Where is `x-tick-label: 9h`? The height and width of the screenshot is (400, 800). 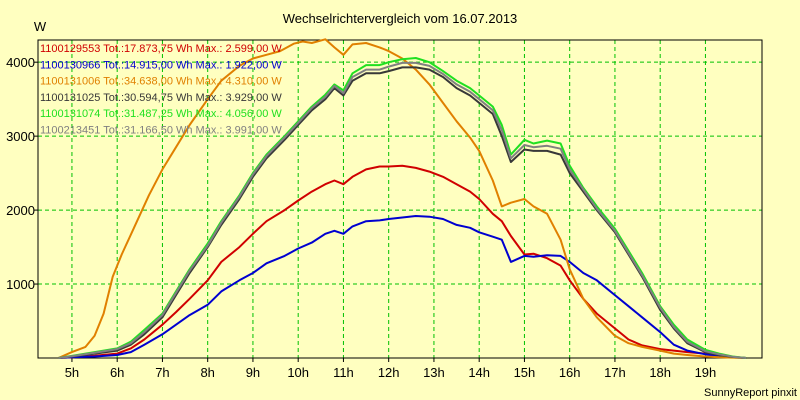
x-tick-label: 9h is located at coordinates (253, 372).